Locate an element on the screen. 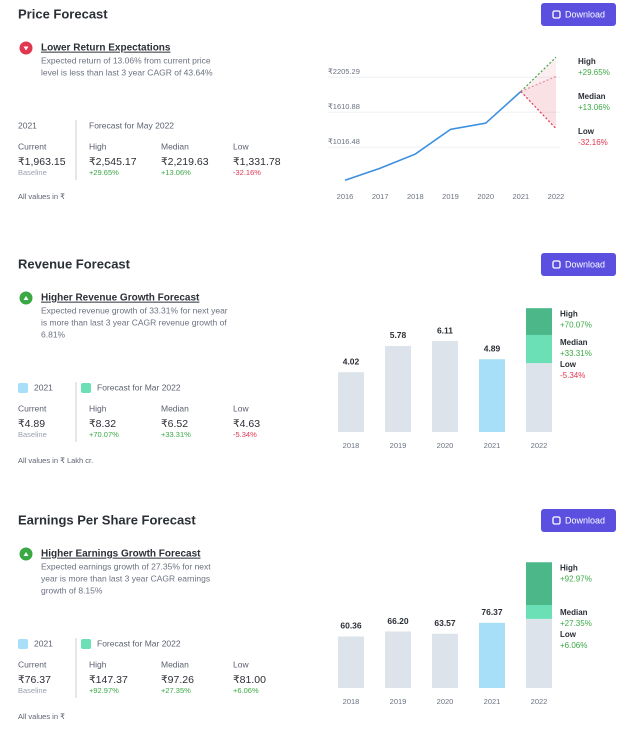 This screenshot has height=730, width=631. stat-change: -5.34% is located at coordinates (245, 434).